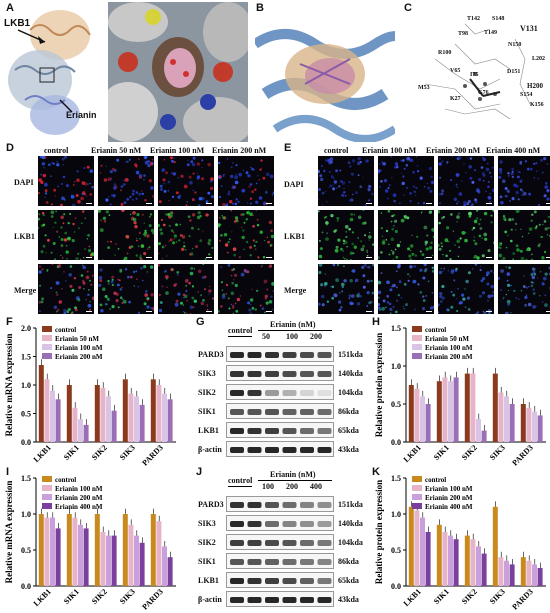 The width and height of the screenshot is (550, 613). I want to click on residue-label: V65, so click(455, 71).